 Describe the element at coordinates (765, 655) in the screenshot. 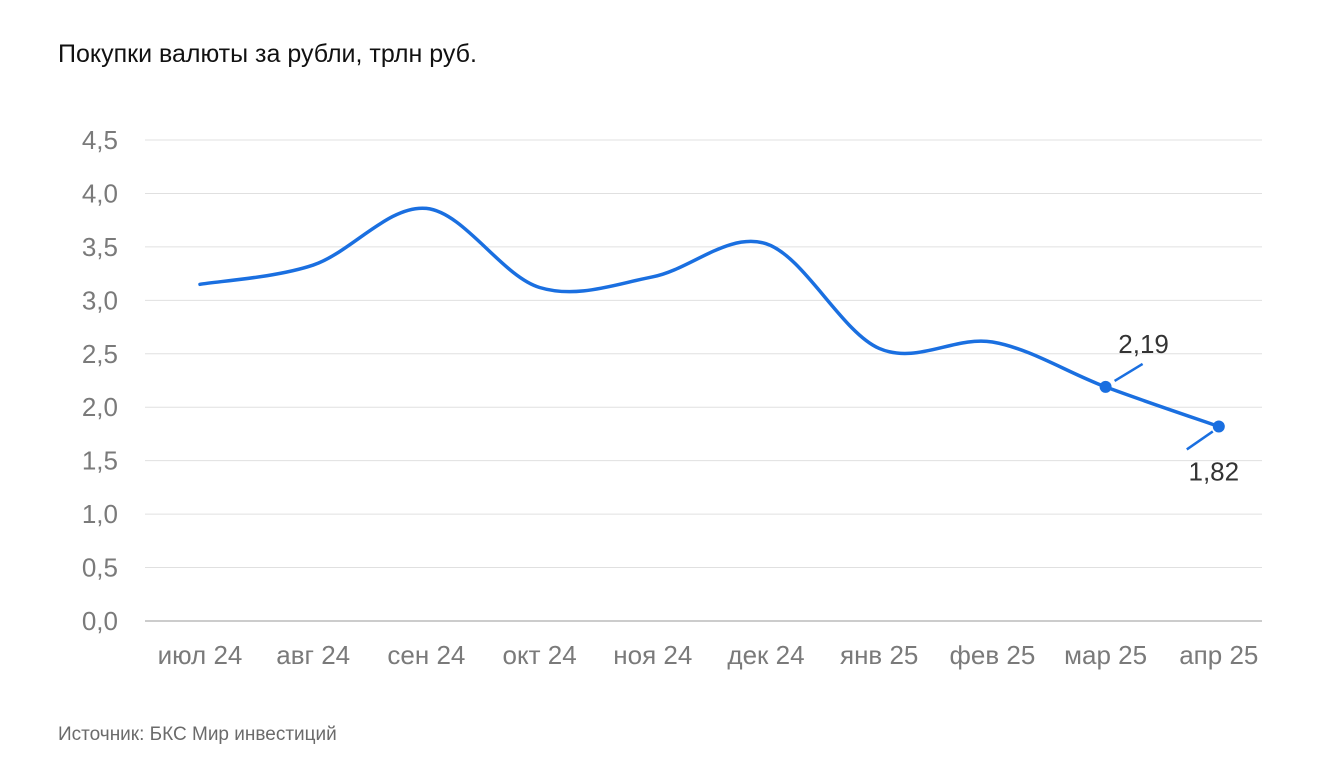

I see `x-tick-label: дек 24` at that location.